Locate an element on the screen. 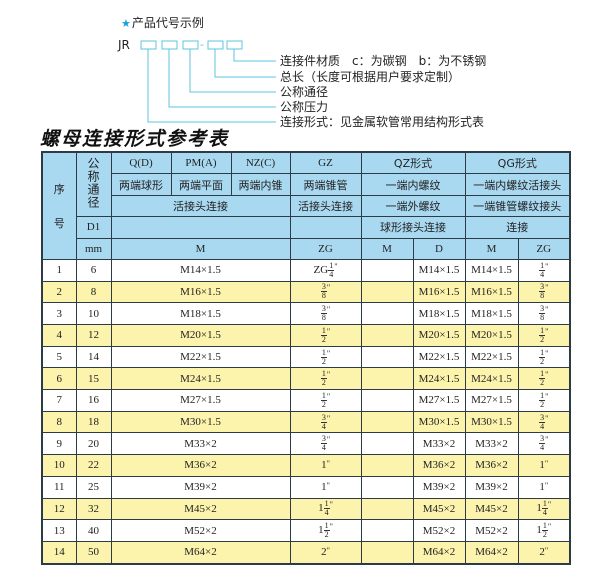 The width and height of the screenshot is (600, 567). cell-qz-d: M45×2 is located at coordinates (439, 509).